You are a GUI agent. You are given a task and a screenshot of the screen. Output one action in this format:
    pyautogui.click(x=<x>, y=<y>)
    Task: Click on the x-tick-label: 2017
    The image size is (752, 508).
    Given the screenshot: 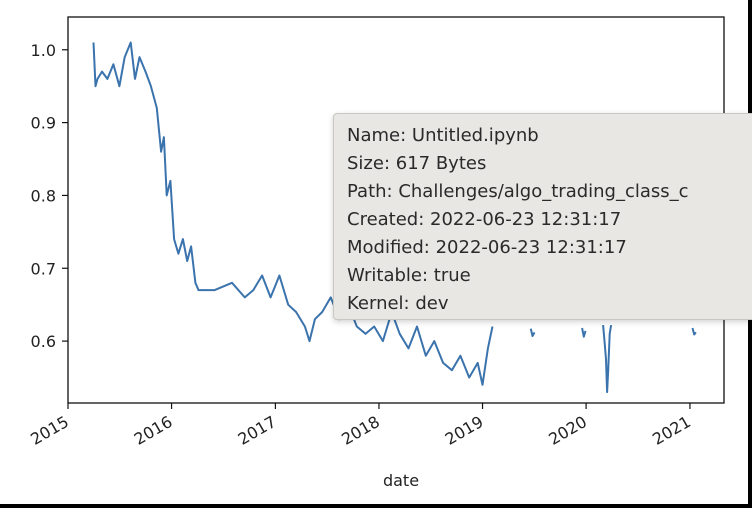 What is the action you would take?
    pyautogui.click(x=257, y=430)
    